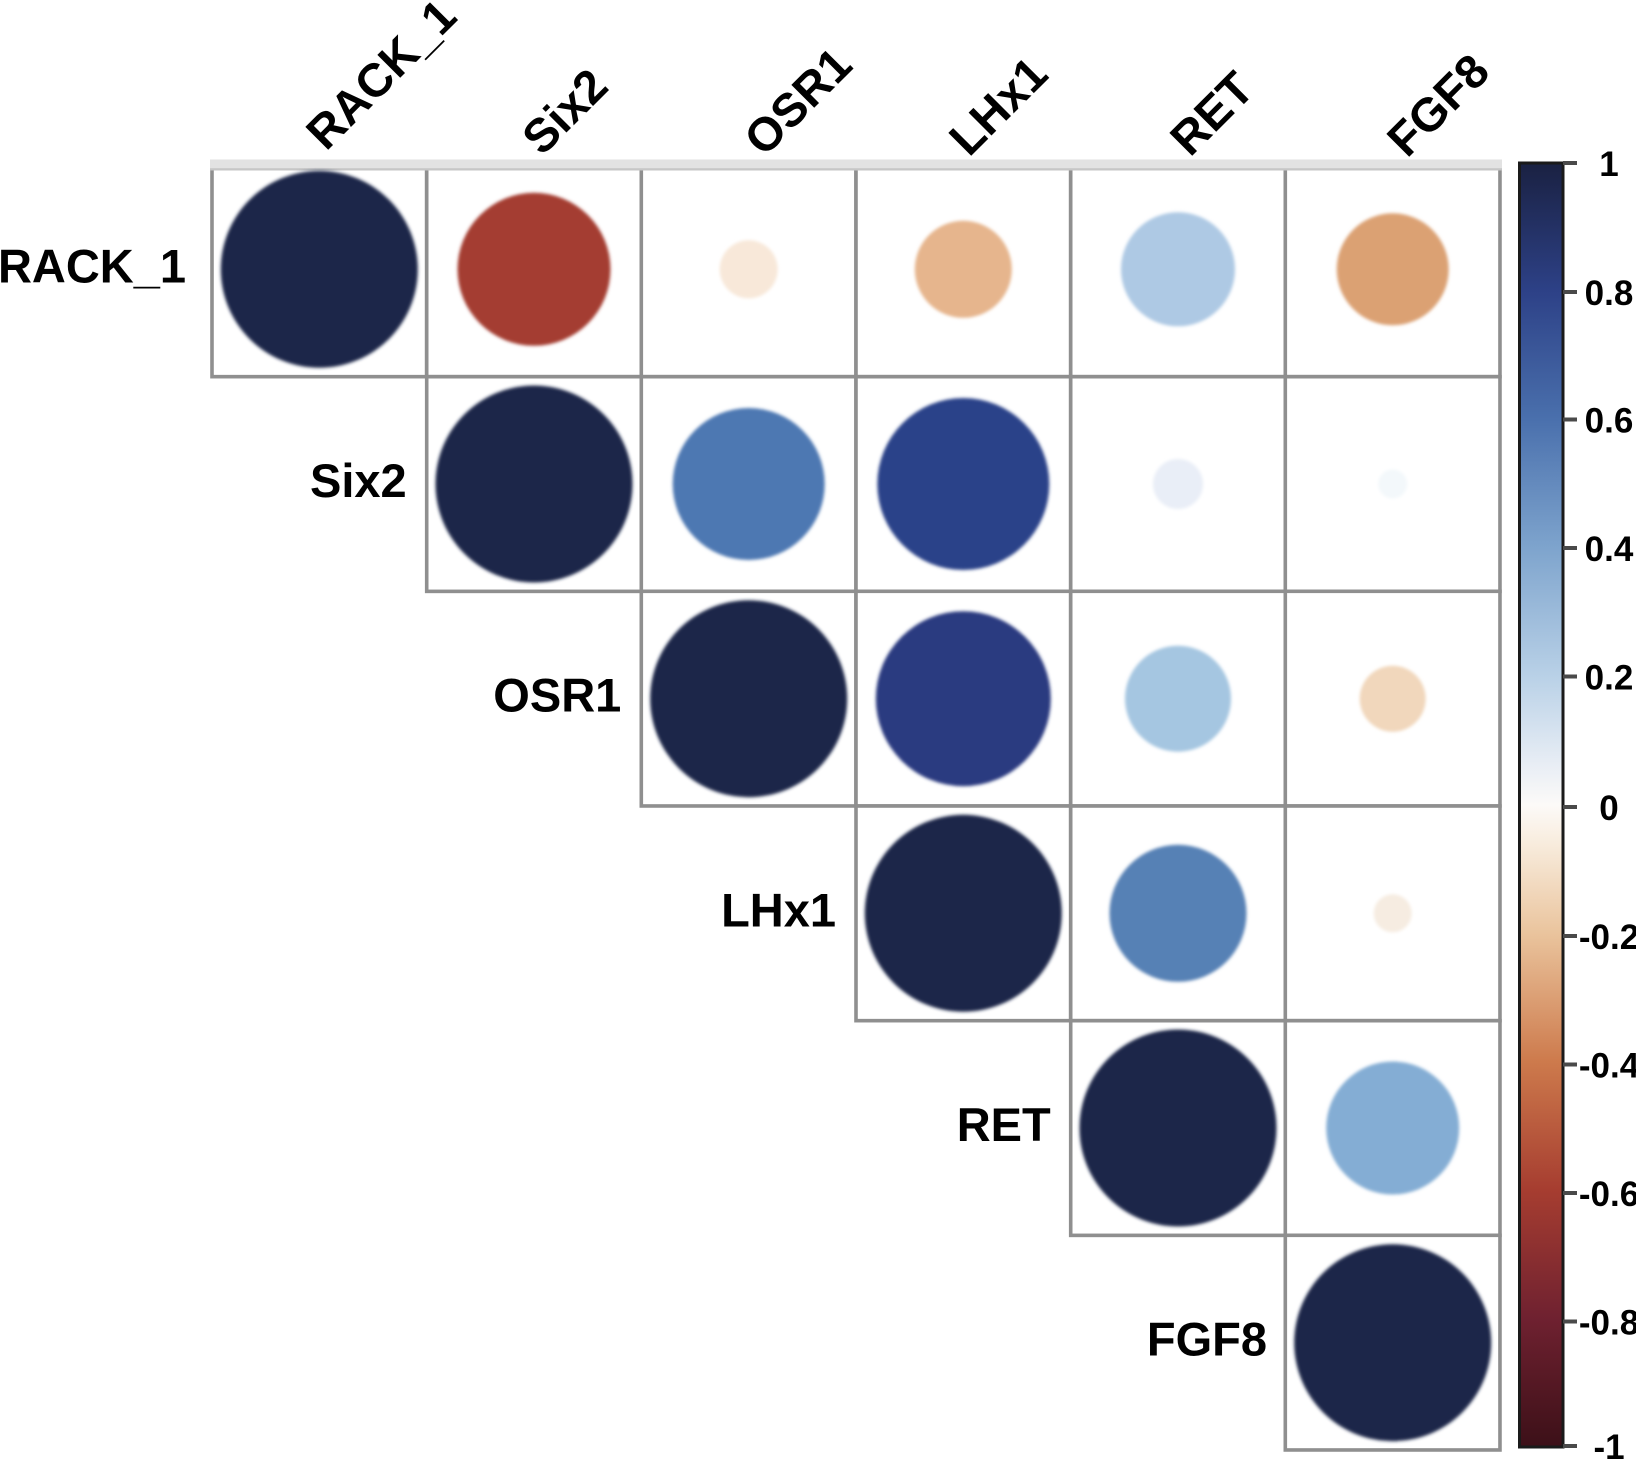 This screenshot has width=1636, height=1465. Describe the element at coordinates (1207, 1339) in the screenshot. I see `svg-text: FGF8` at that location.